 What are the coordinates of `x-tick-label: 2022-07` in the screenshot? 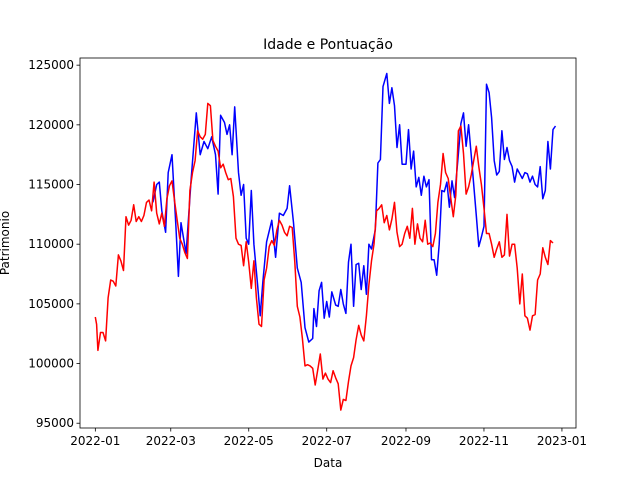 It's located at (327, 441).